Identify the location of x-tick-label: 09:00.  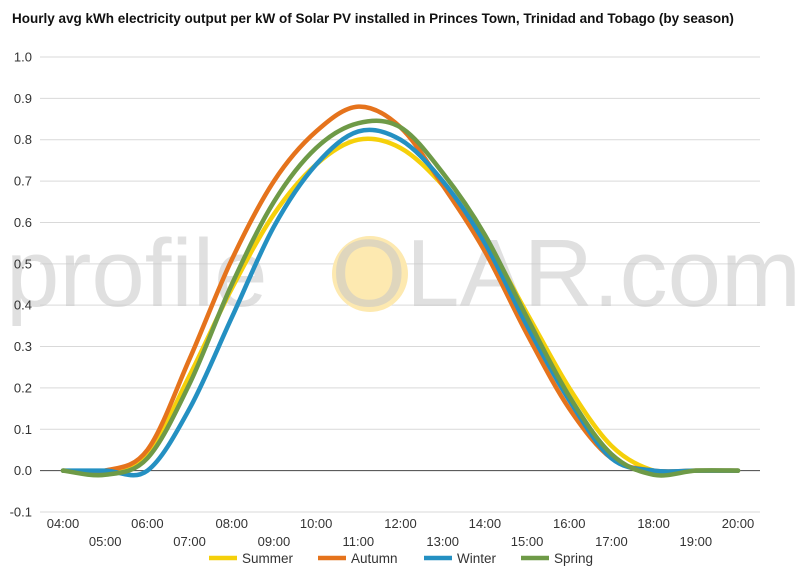
(274, 541).